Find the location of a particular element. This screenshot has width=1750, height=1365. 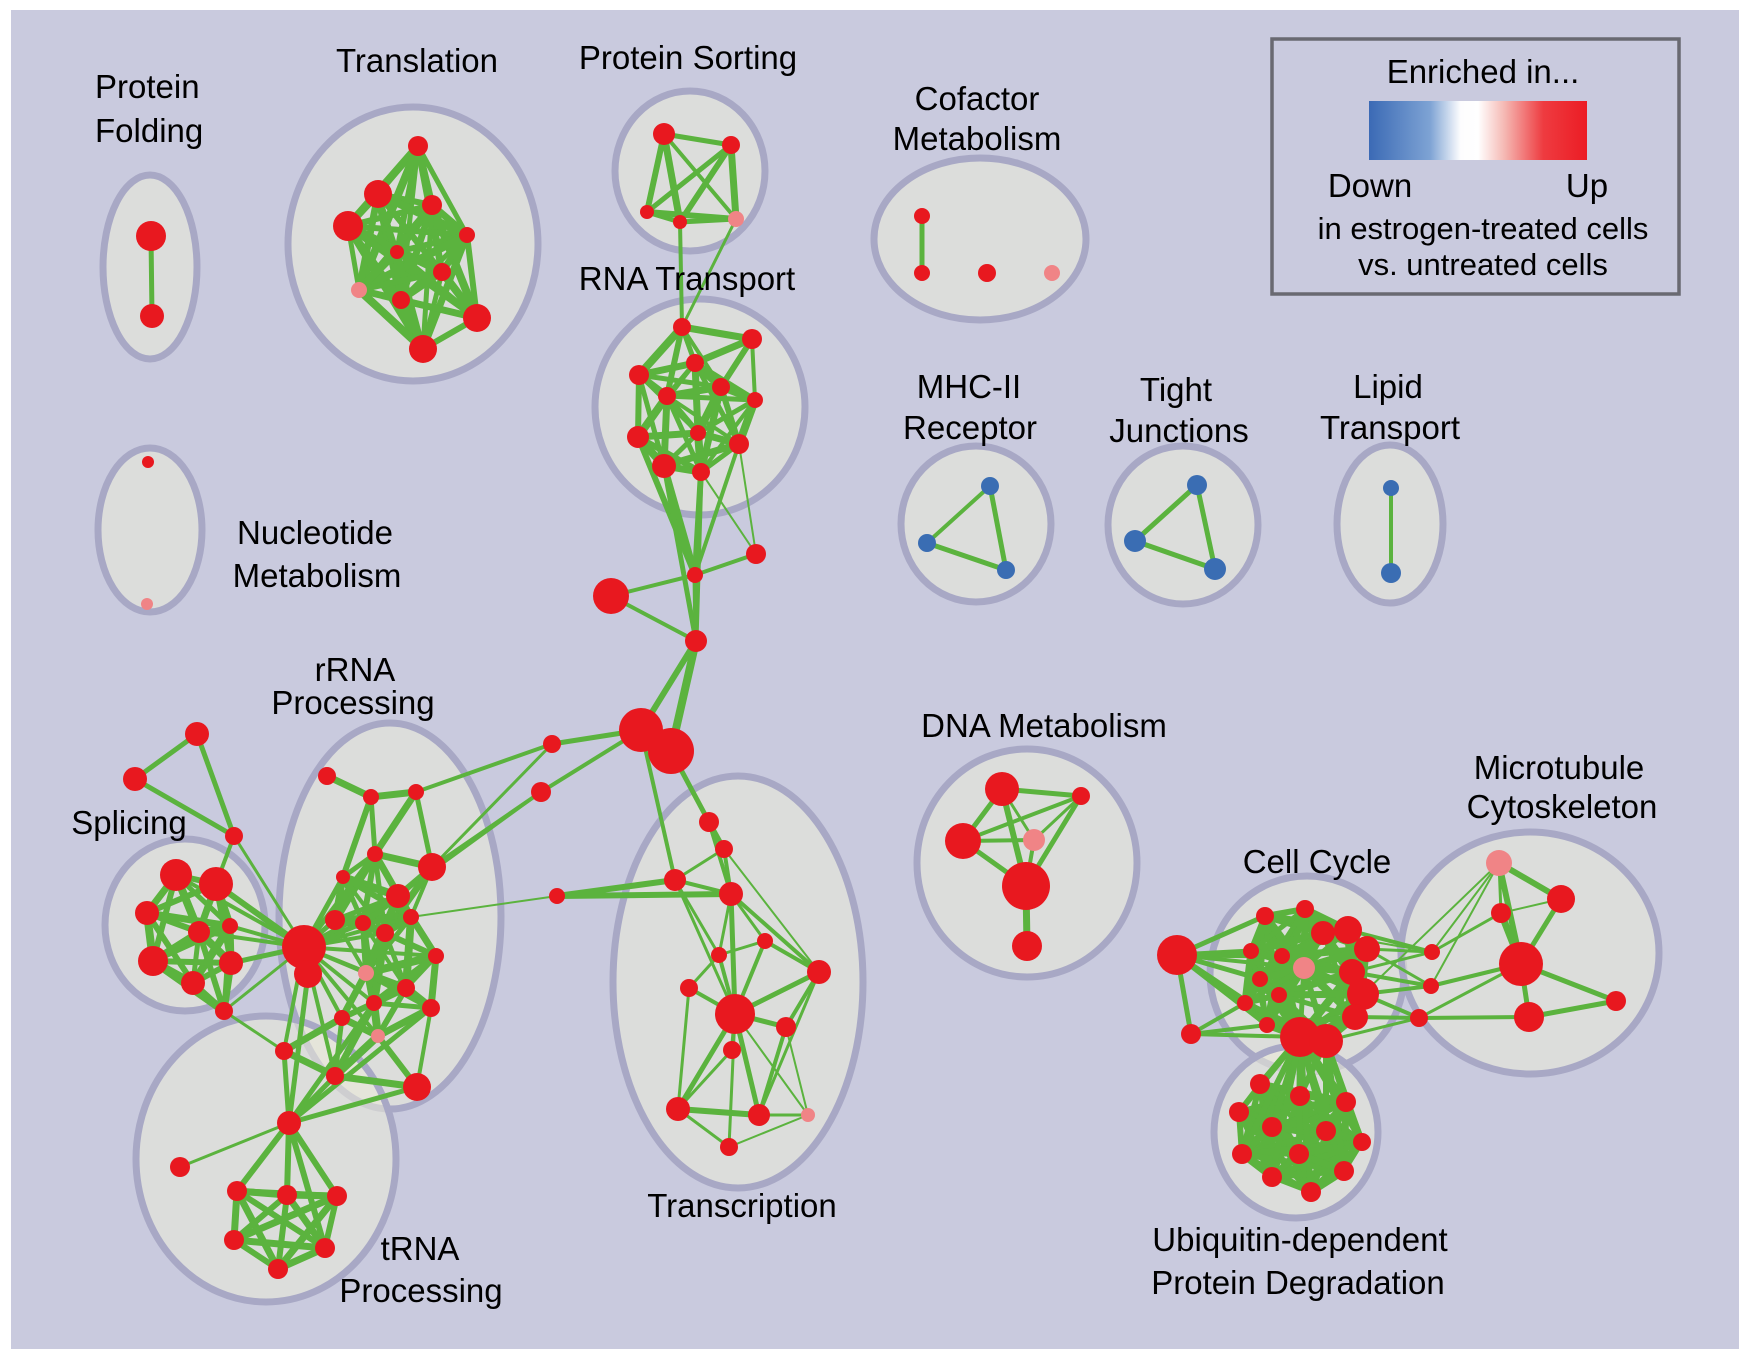

svg-text: Nucleotide is located at coordinates (315, 532).